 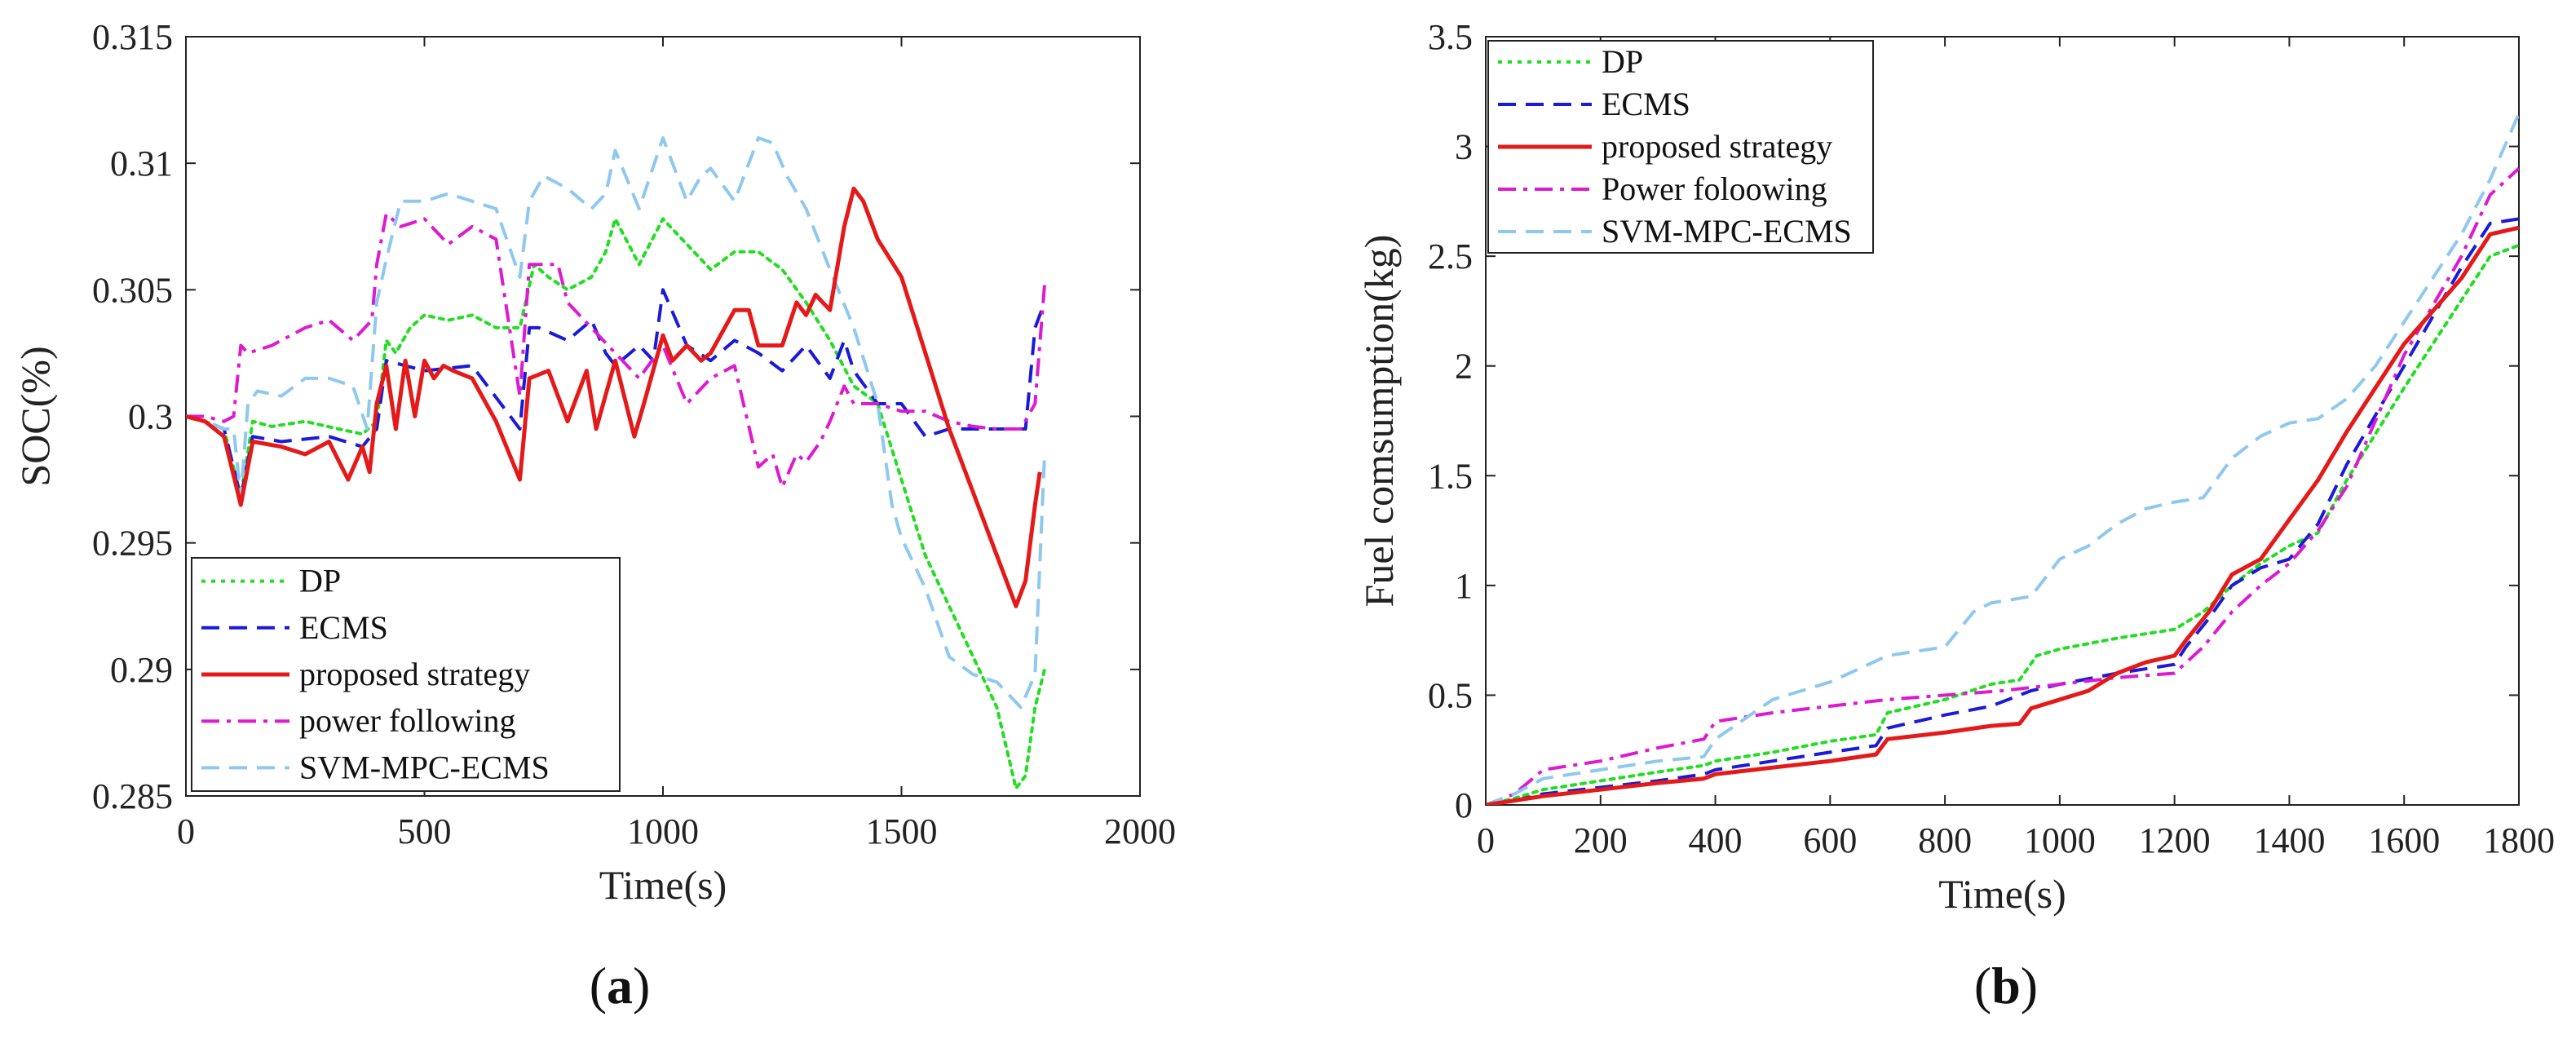 What do you see at coordinates (1140, 831) in the screenshot?
I see `x-tick-label: 2000` at bounding box center [1140, 831].